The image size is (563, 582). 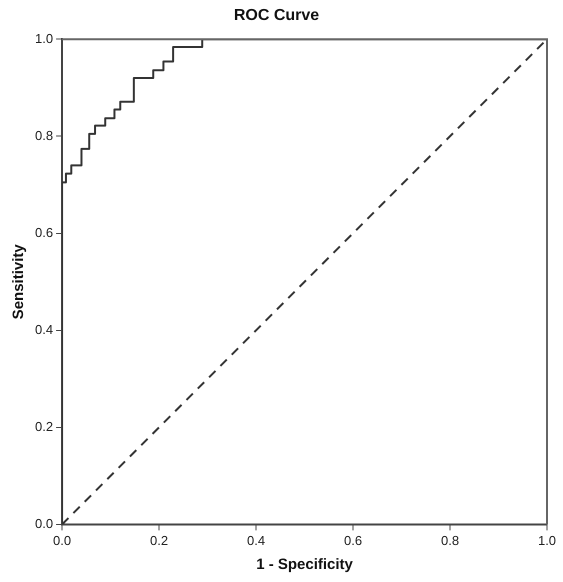 I want to click on y-axis-title: Sensitivity, so click(x=19, y=282).